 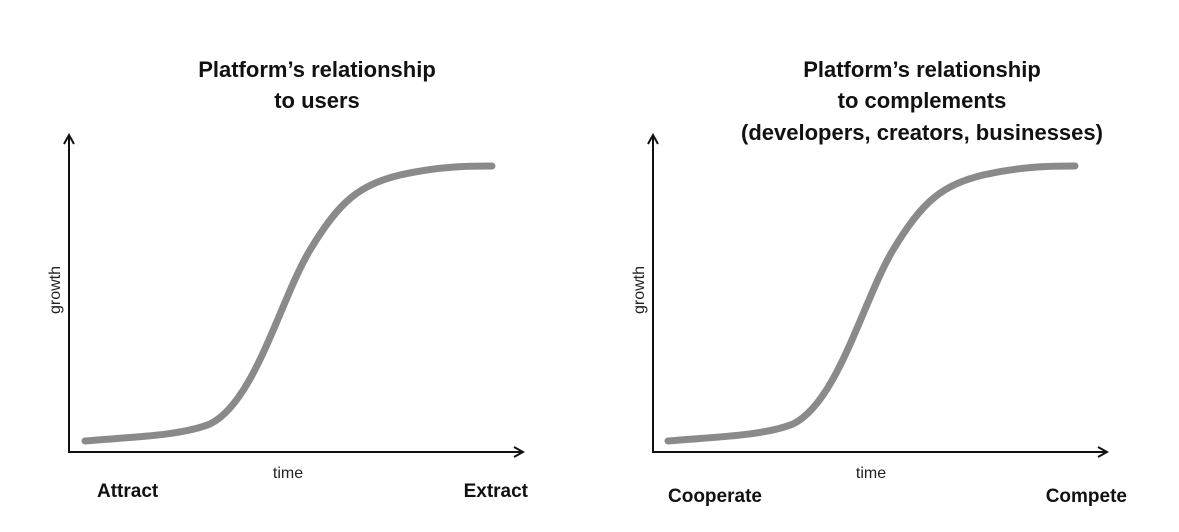 I want to click on panel-title-line: to complements, so click(x=922, y=100).